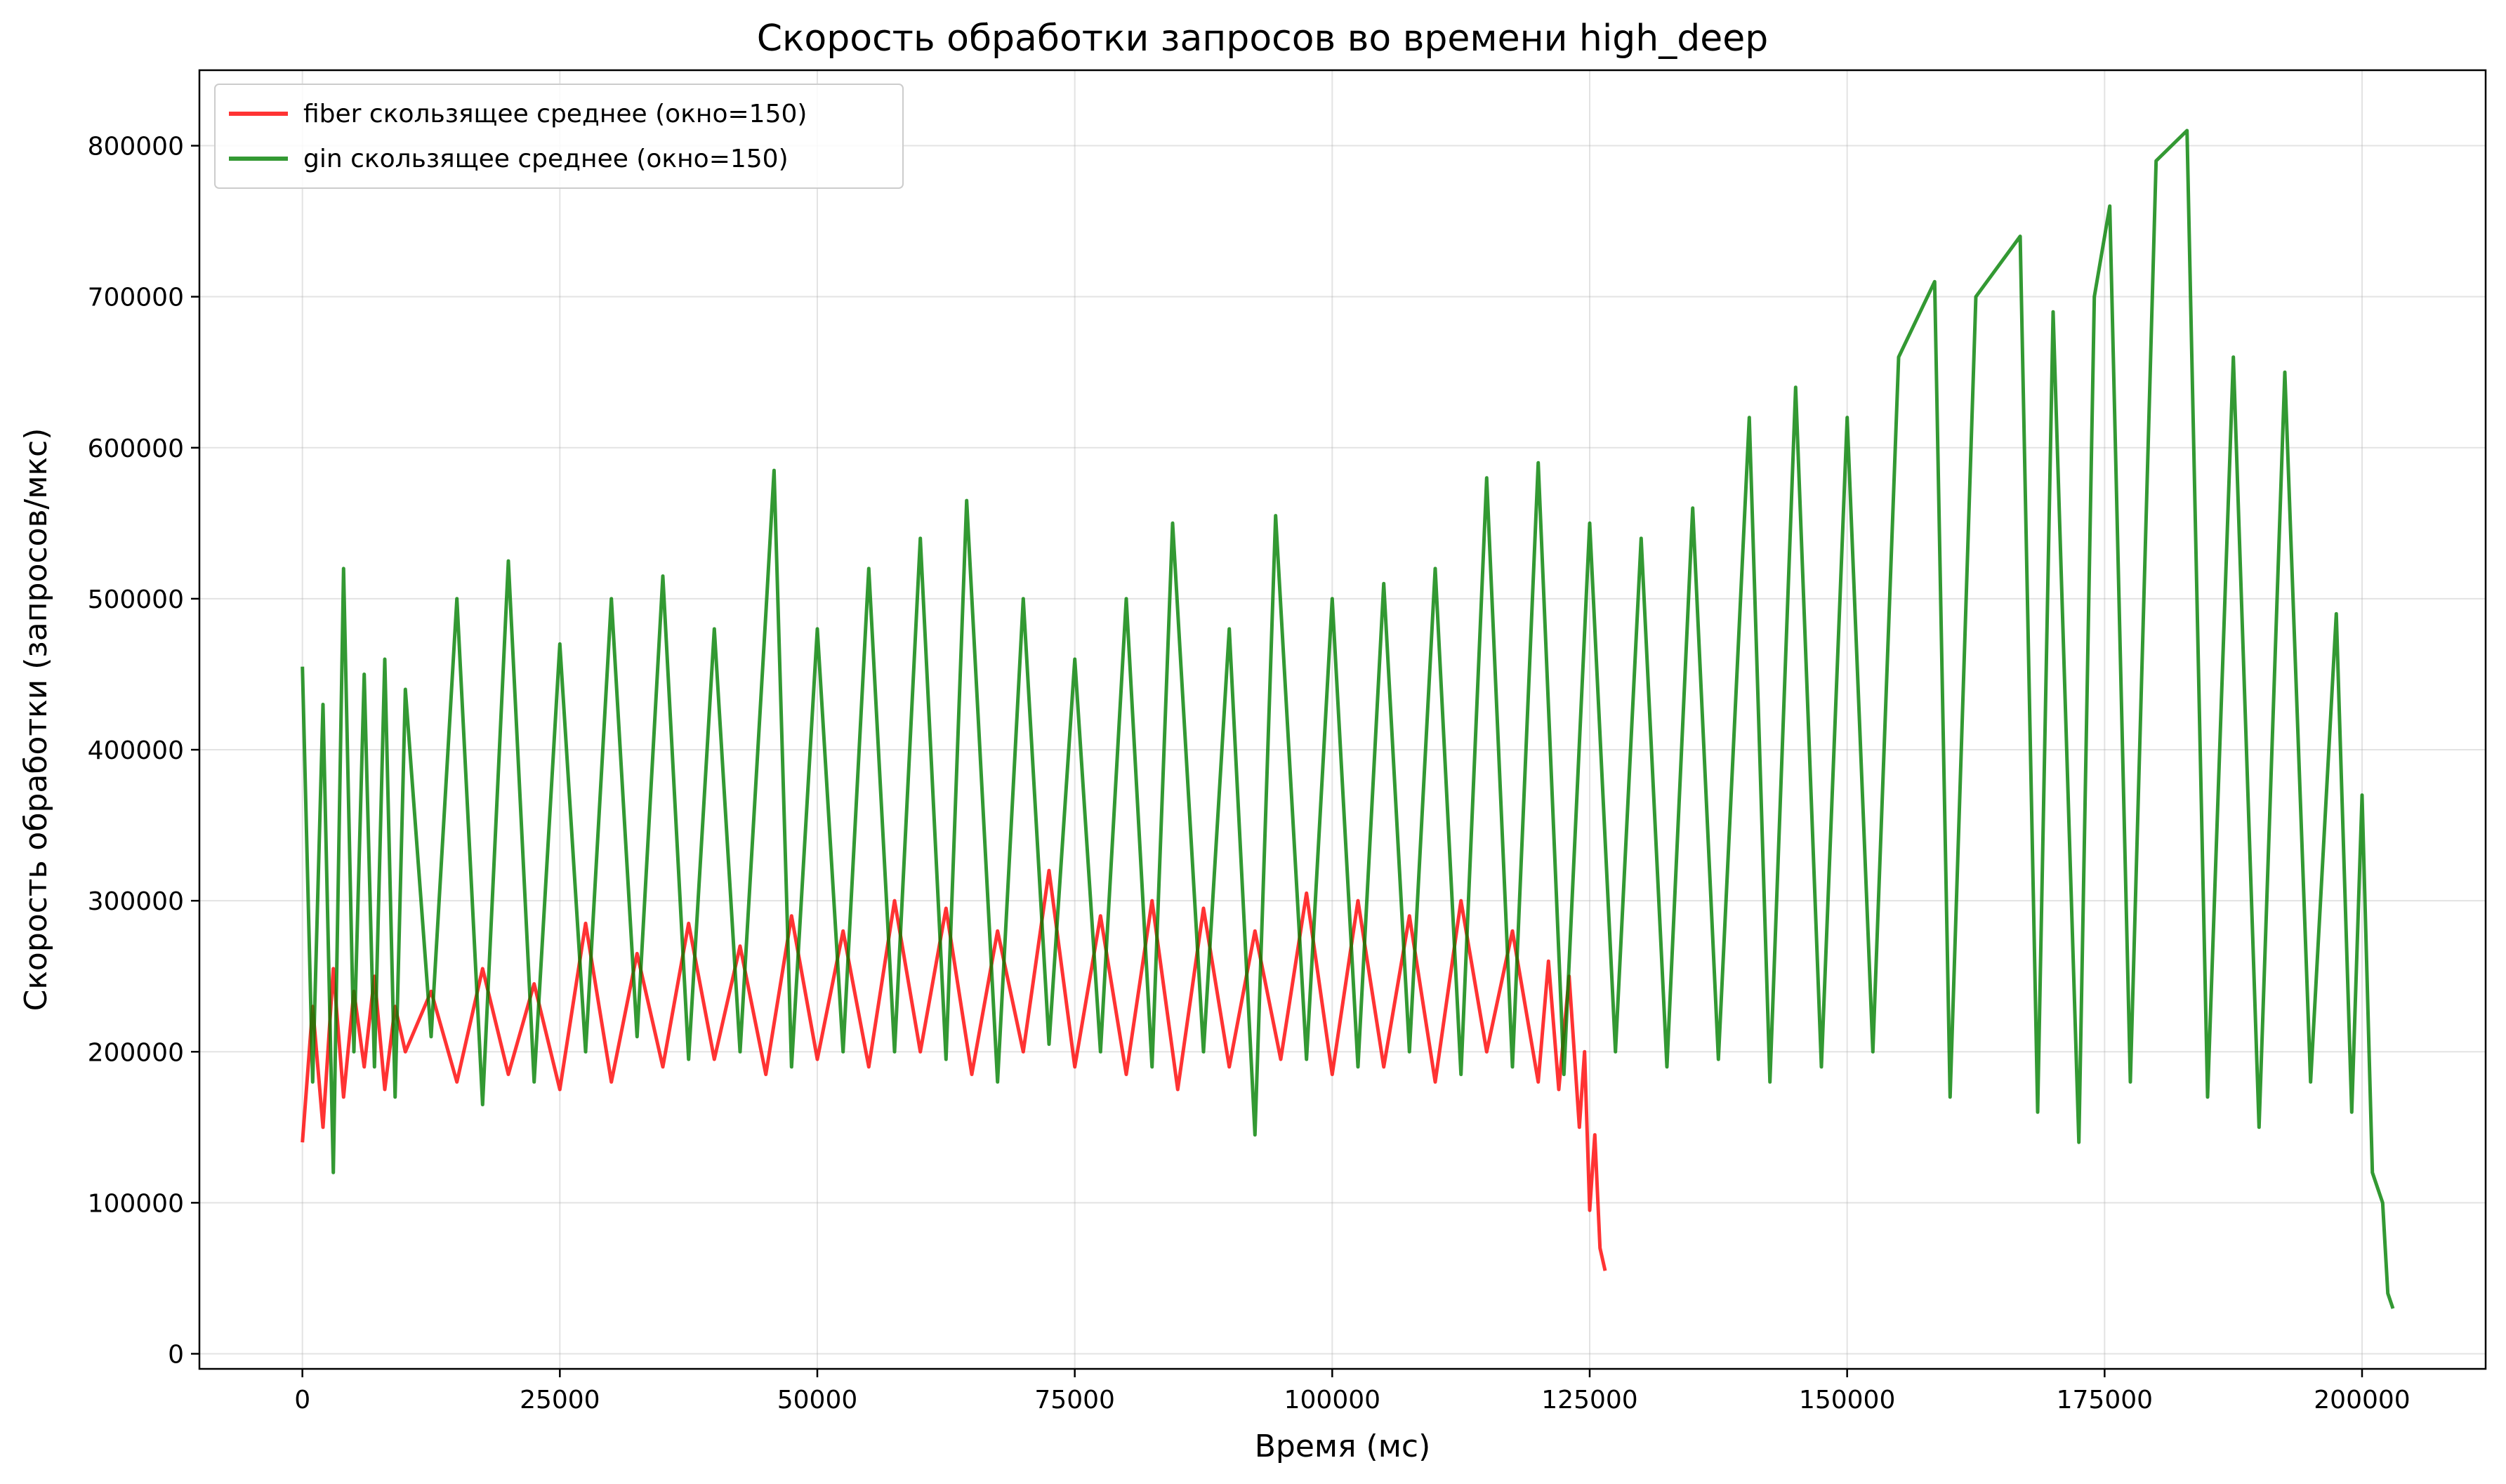 This screenshot has height=1484, width=2506. I want to click on legend-box, so click(559, 136).